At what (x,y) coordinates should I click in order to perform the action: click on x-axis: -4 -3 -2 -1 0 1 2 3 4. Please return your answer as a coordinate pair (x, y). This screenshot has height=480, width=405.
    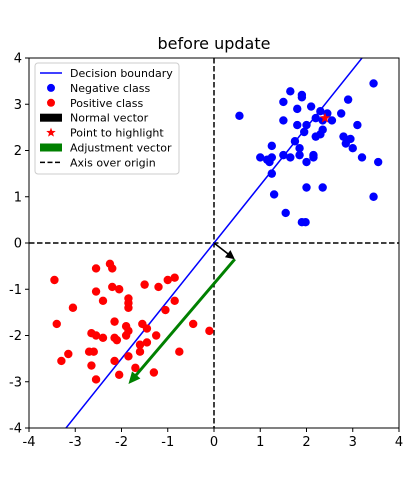
    Looking at the image, I should click on (213, 439).